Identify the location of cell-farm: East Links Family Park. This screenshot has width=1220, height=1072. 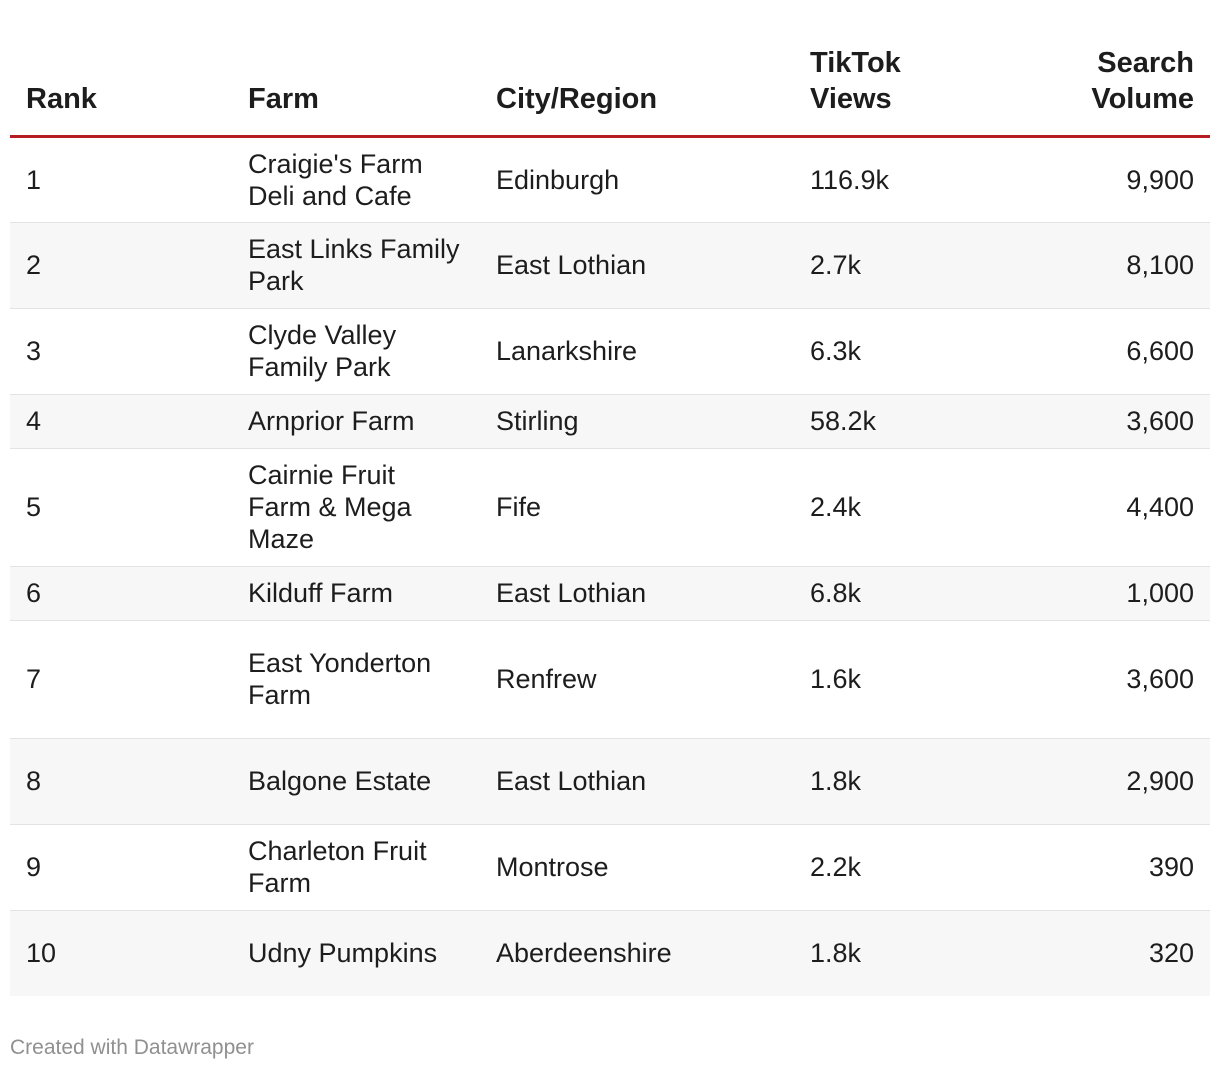
(356, 265).